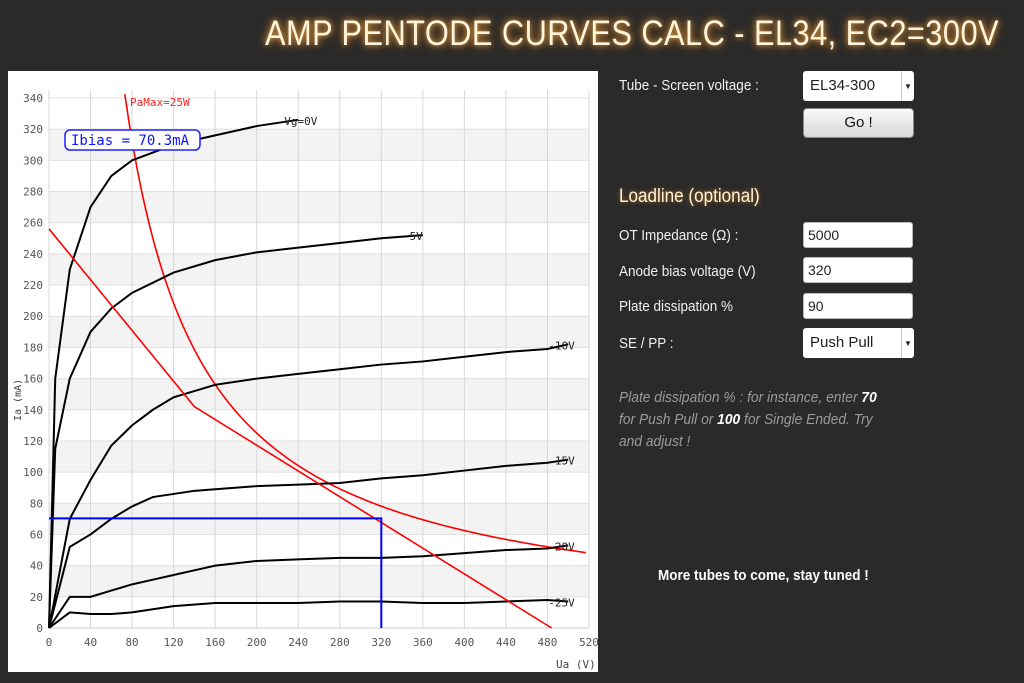  What do you see at coordinates (576, 664) in the screenshot?
I see `x-axis-label: Ua (V)` at bounding box center [576, 664].